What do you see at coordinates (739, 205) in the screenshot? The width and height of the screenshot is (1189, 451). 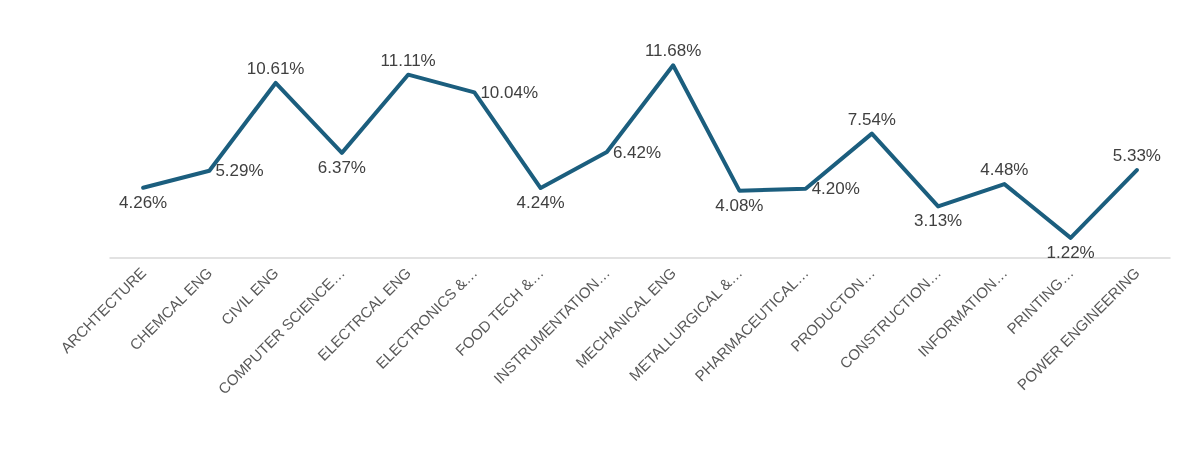 I see `data-label: 4.08%` at bounding box center [739, 205].